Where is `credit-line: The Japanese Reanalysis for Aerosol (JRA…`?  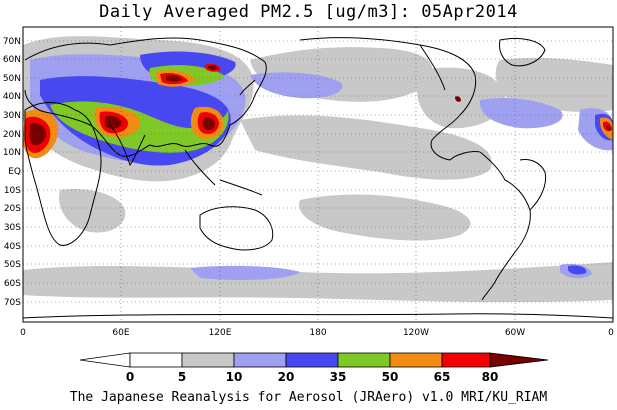 credit-line: The Japanese Reanalysis for Aerosol (JRA… is located at coordinates (308, 397).